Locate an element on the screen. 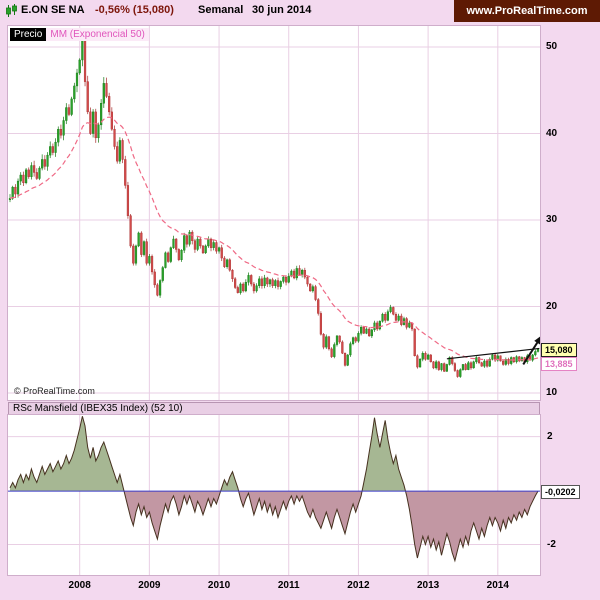 Image resolution: width=600 pixels, height=600 pixels. prorealtime-brand: www.ProRealTime.com is located at coordinates (527, 11).